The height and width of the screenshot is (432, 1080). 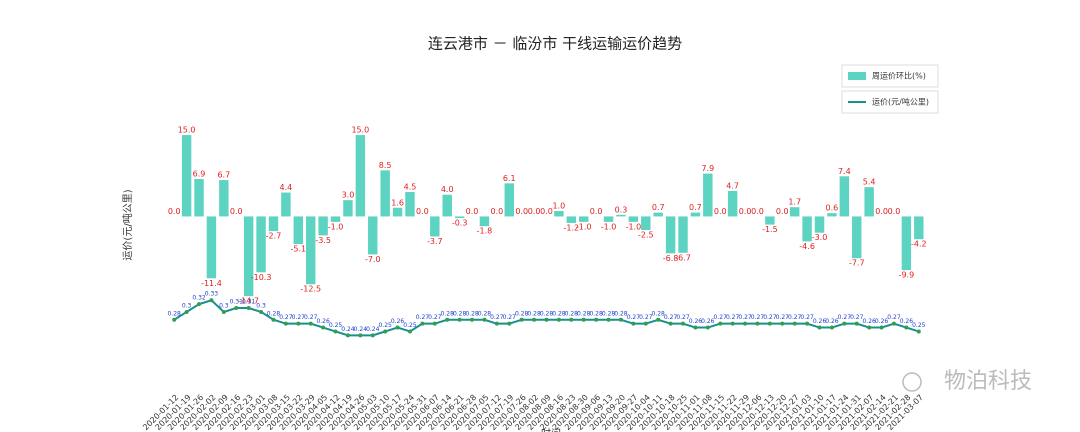 I want to click on bar-value-label: 1.6, so click(x=397, y=202).